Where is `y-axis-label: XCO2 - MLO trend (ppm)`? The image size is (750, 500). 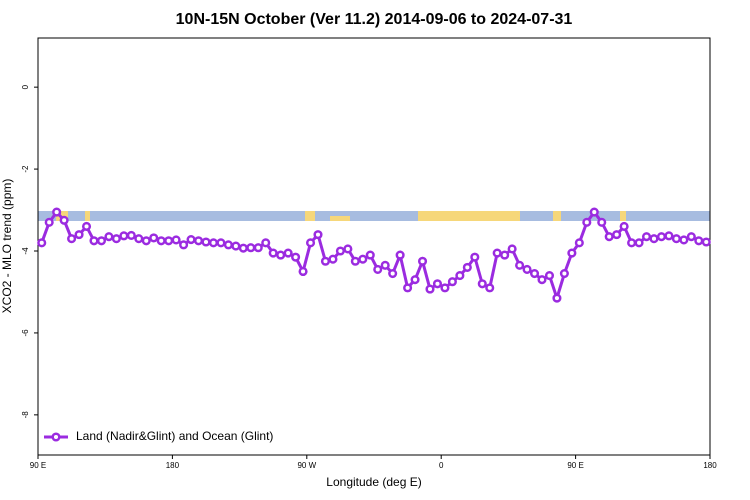
y-axis-label: XCO2 - MLO trend (ppm) is located at coordinates (7, 246).